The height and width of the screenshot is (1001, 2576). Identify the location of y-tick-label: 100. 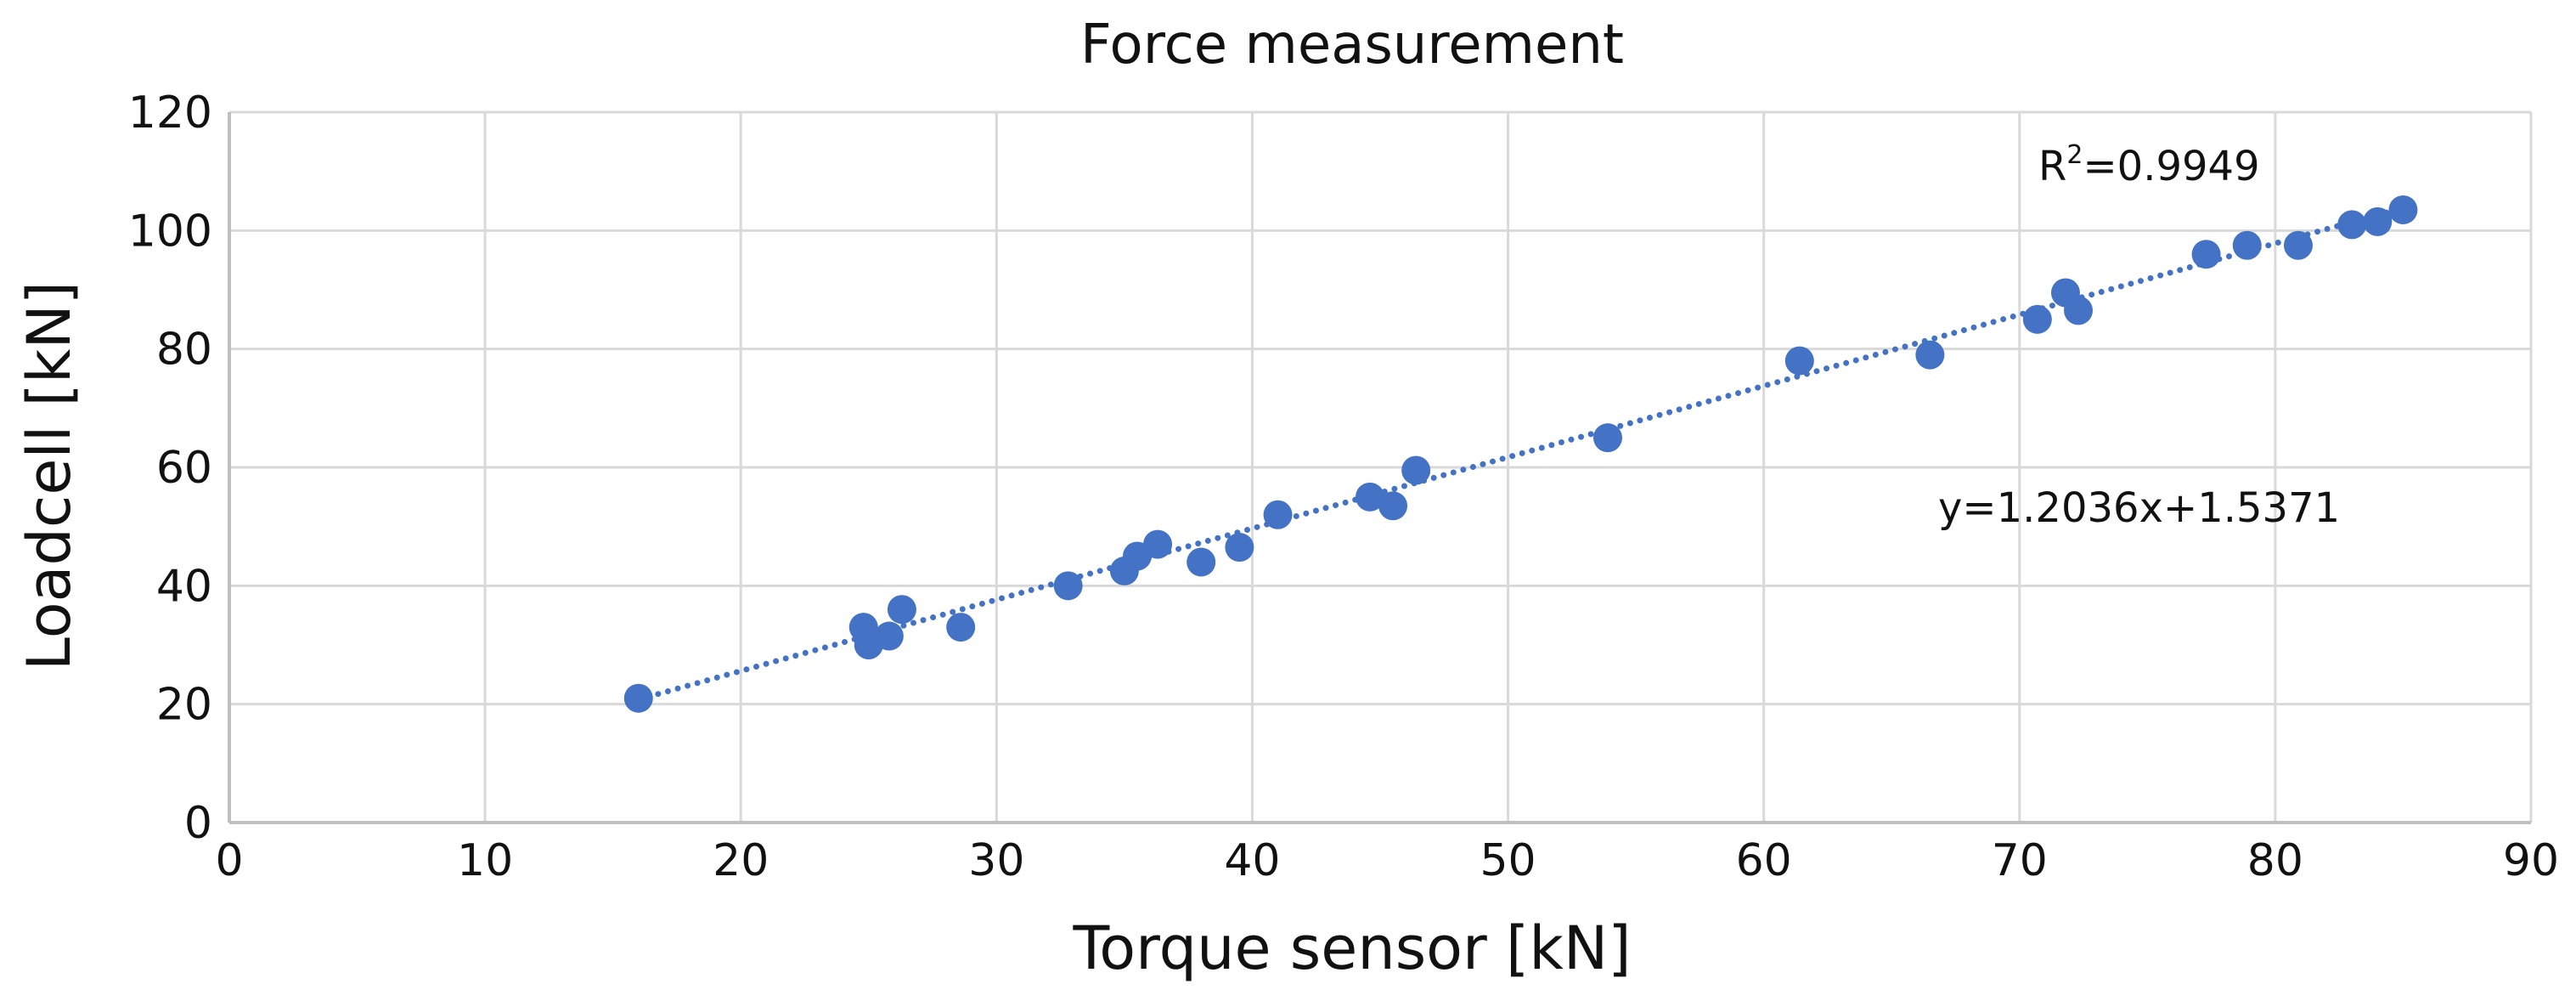
(170, 231).